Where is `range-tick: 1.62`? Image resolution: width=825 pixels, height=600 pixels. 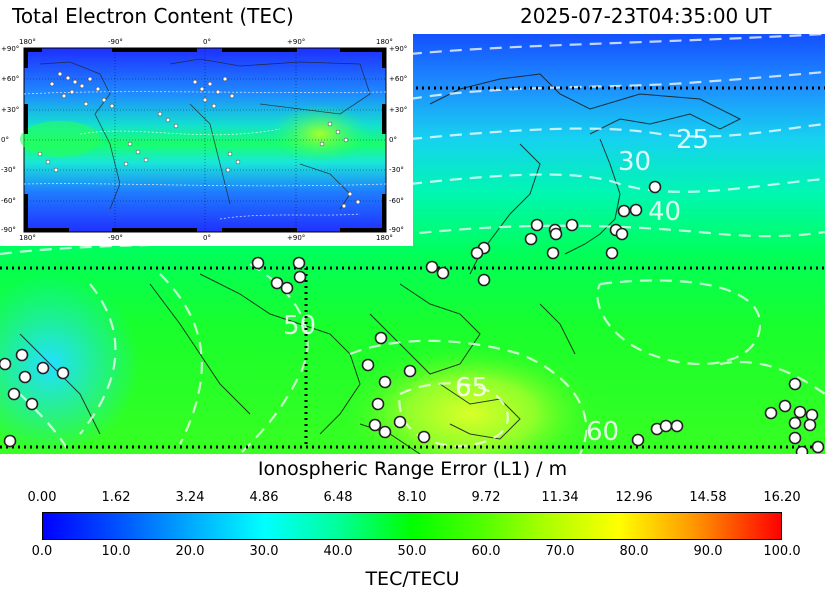 range-tick: 1.62 is located at coordinates (116, 497).